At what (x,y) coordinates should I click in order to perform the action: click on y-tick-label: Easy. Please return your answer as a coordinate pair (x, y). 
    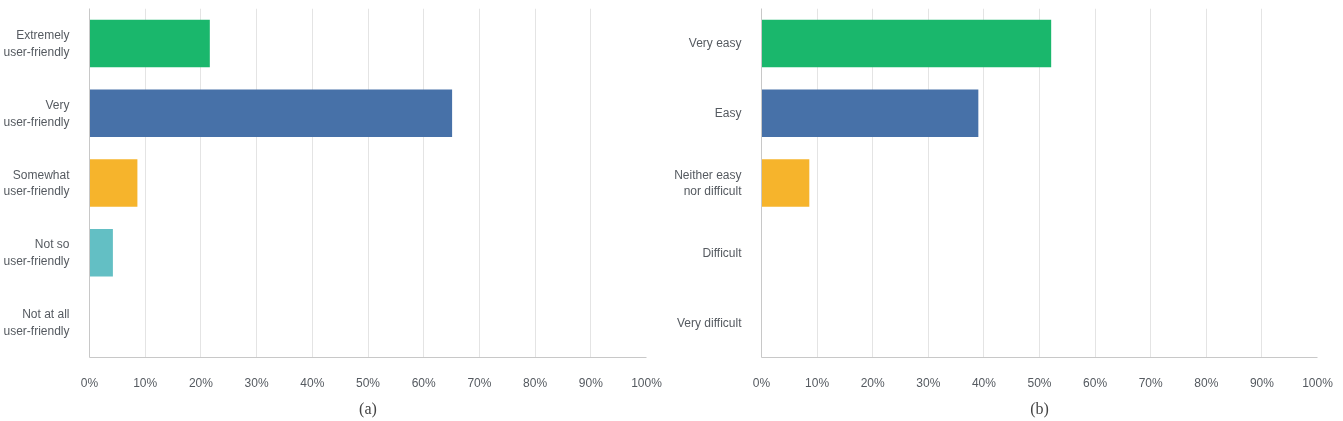
    Looking at the image, I should click on (728, 113).